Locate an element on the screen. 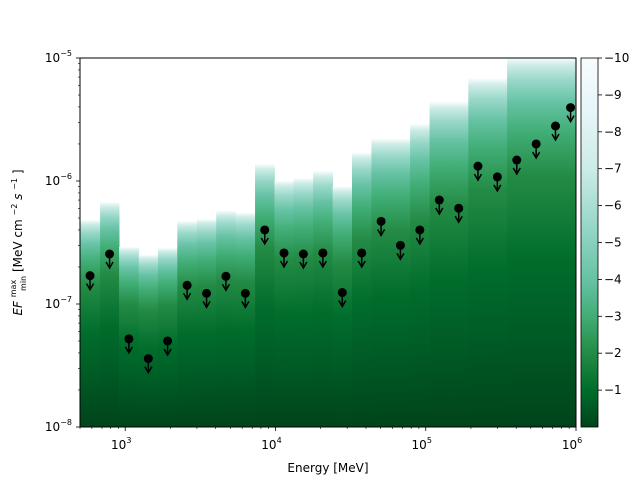 The height and width of the screenshot is (484, 640). x-axis-label: Energy [MeV] is located at coordinates (327, 468).